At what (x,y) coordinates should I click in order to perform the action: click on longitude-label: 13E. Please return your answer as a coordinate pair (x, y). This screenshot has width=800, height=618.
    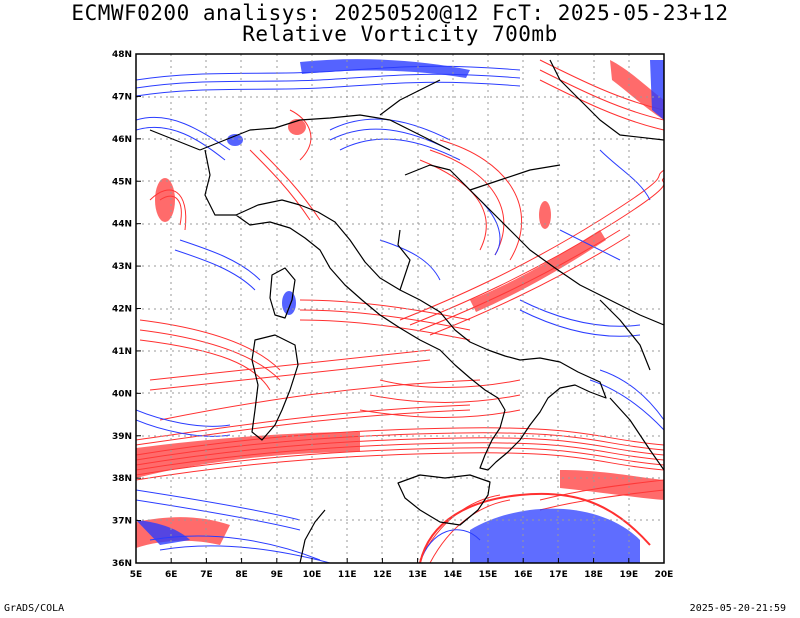
    Looking at the image, I should click on (417, 575).